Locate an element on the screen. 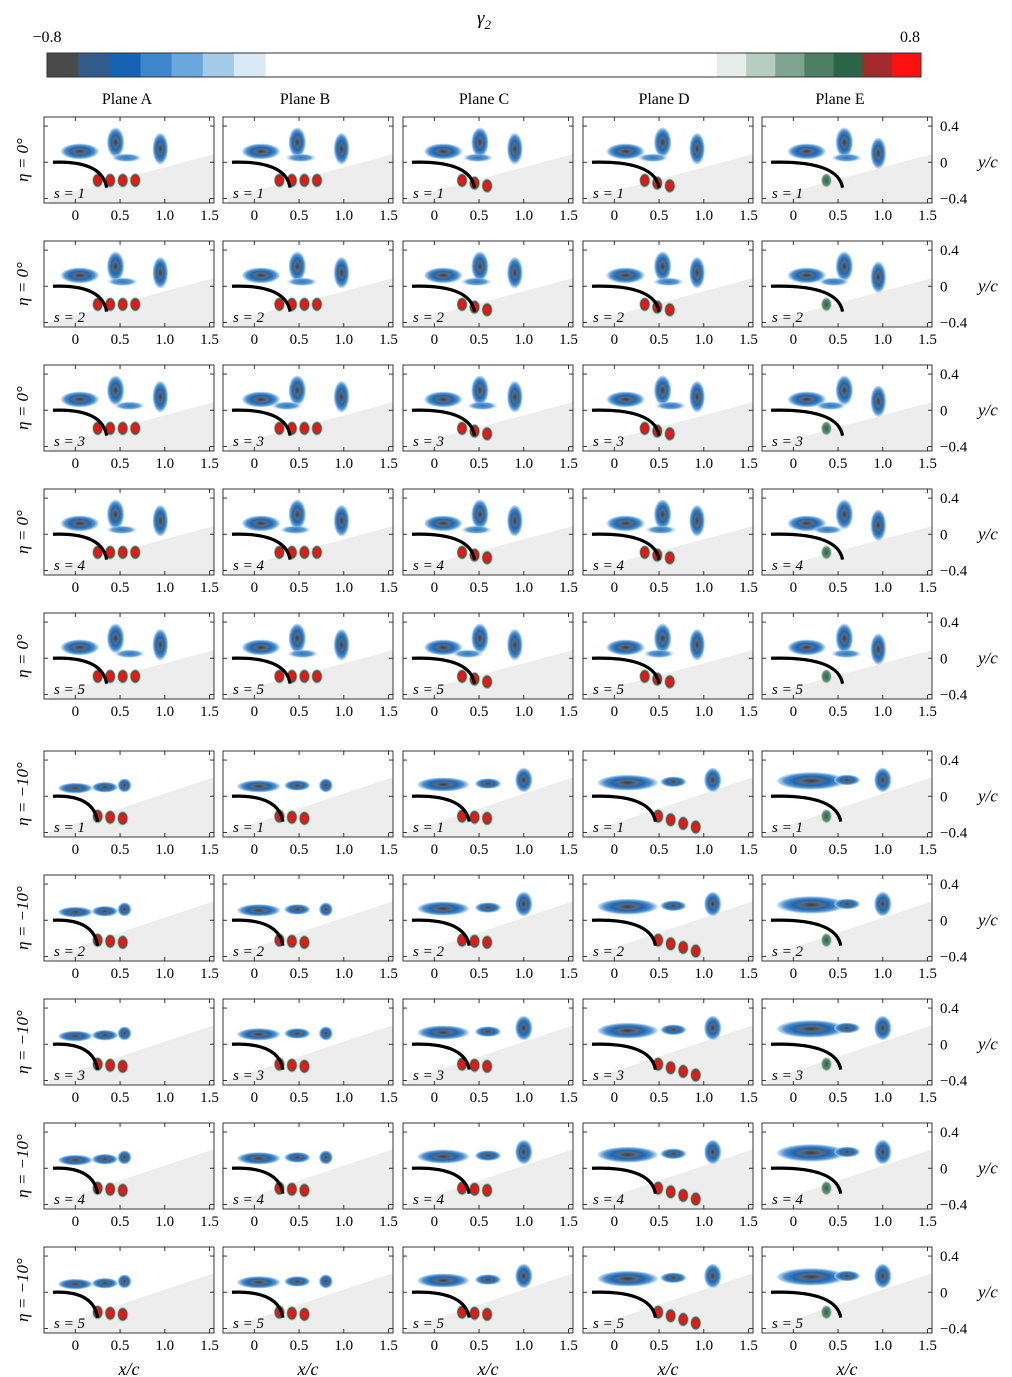 Image resolution: width=1012 pixels, height=1377 pixels. colorbar-frame is located at coordinates (484, 65).